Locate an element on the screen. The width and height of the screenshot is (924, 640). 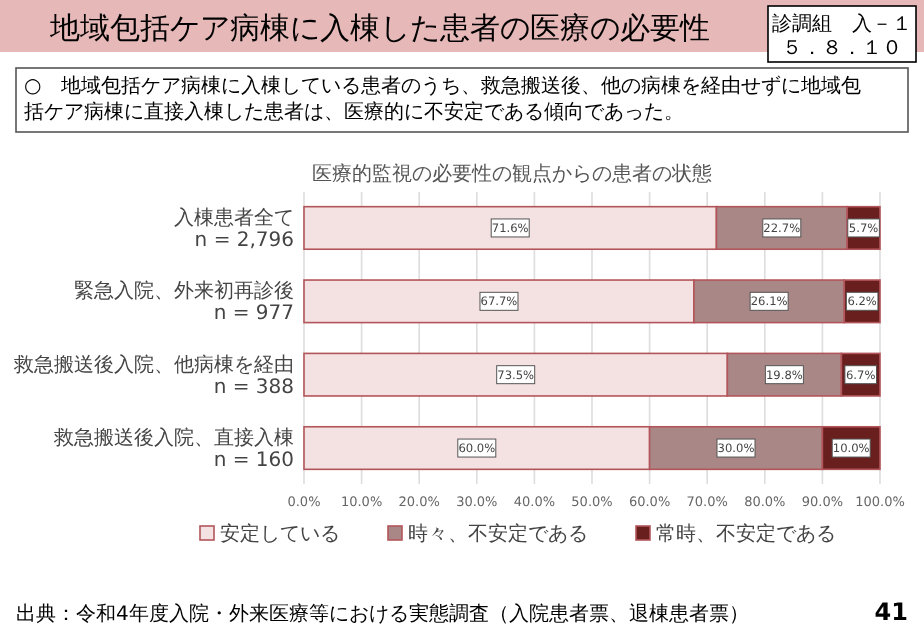
source-note: 出典：令和4年度入院・外来医療等における実態調査（入院患者票、退棟患者票） is located at coordinates (382, 614).